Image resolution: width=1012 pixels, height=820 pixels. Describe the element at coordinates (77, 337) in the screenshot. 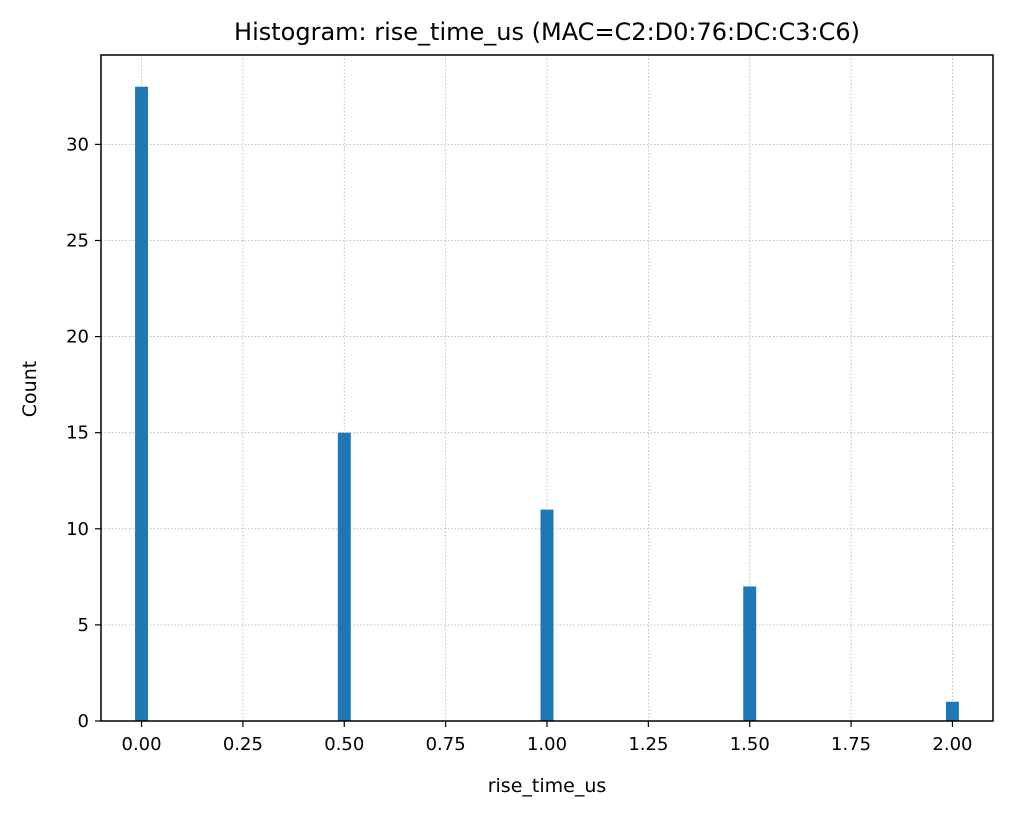

I see `y-tick-label: 20` at that location.